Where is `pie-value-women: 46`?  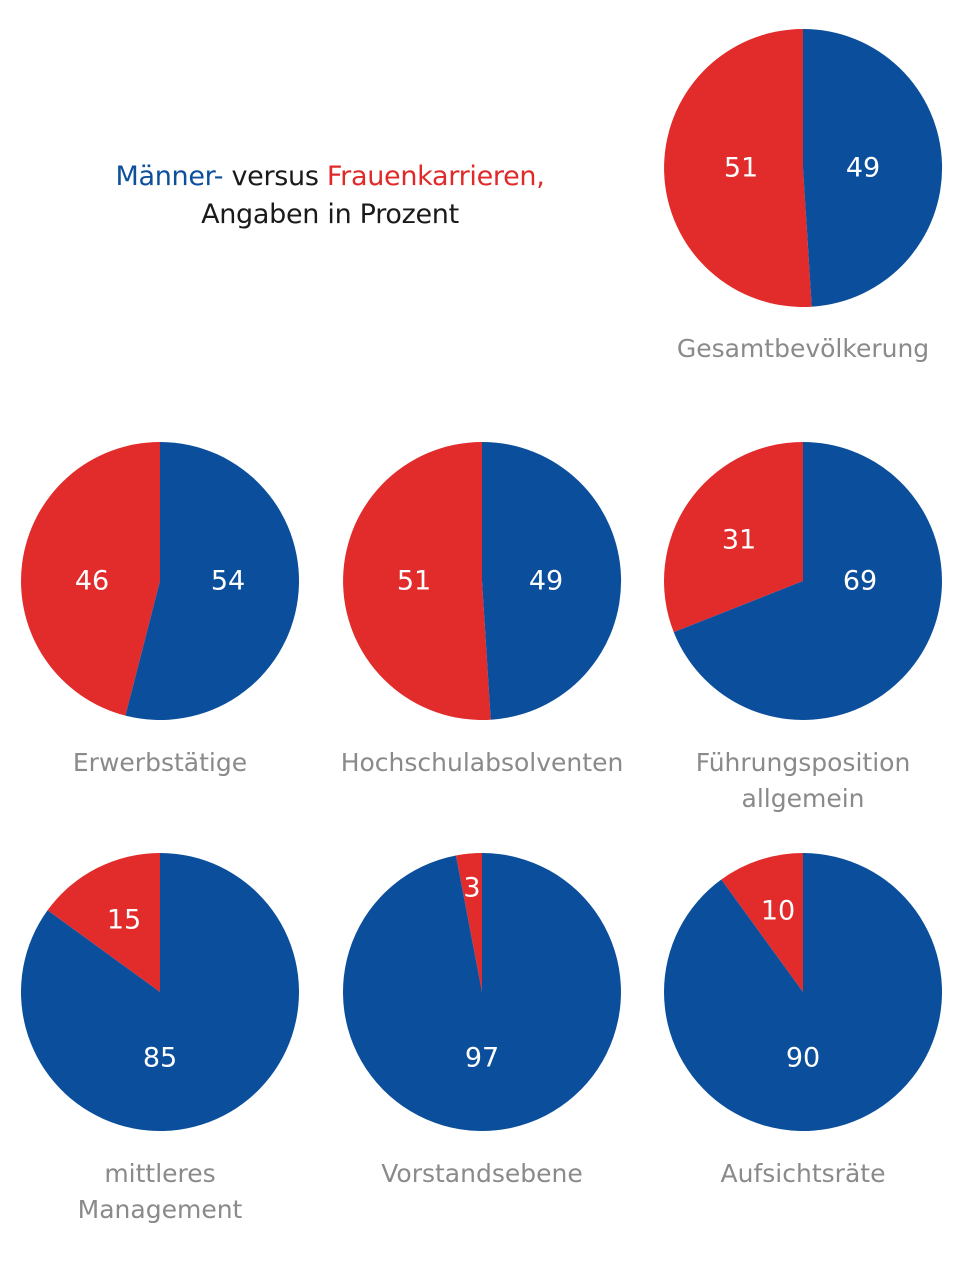
pie-value-women: 46 is located at coordinates (92, 581).